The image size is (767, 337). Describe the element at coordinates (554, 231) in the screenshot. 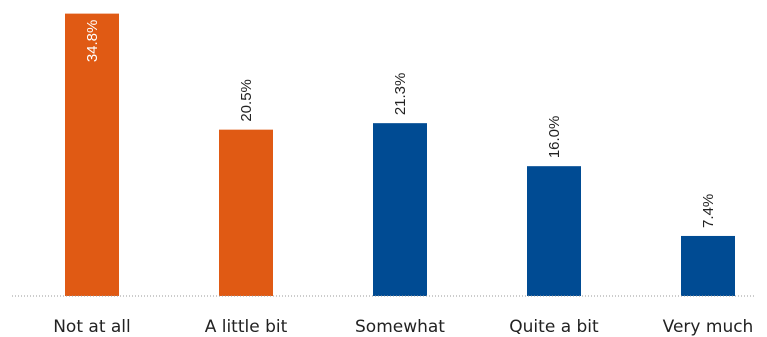

I see `bar-quite-a-bit` at that location.